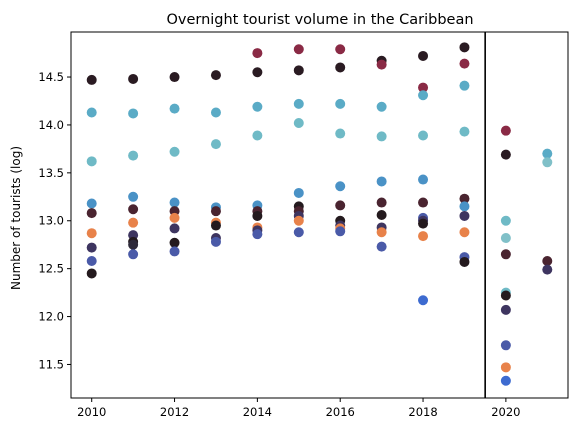 This screenshot has height=435, width=576. What do you see at coordinates (51, 269) in the screenshot?
I see `y-tick-label: 12.5` at bounding box center [51, 269].